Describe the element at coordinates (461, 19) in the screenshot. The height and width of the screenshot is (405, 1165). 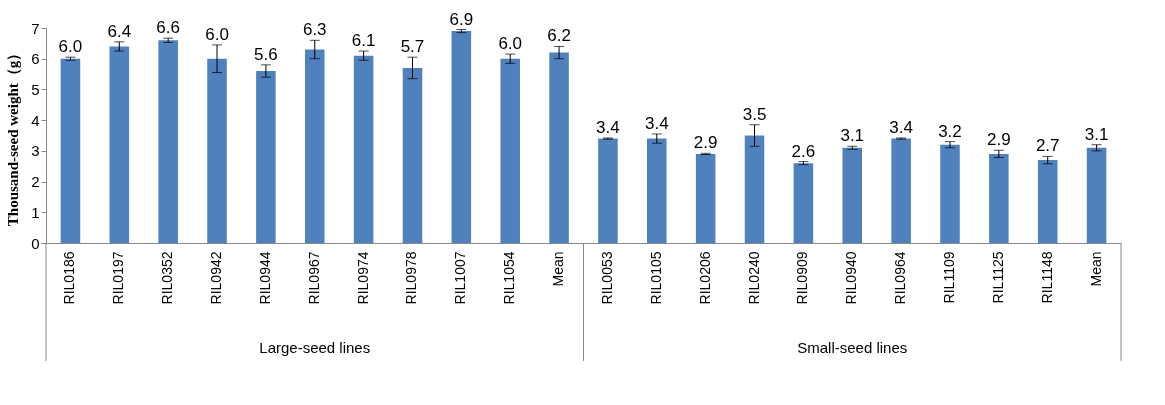
I see `data-label: 6.9` at that location.